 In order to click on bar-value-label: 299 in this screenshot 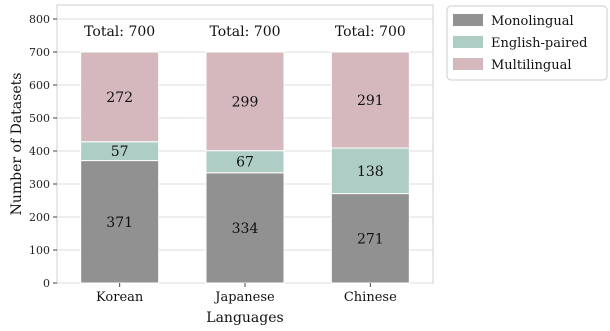, I will do `click(245, 102)`.